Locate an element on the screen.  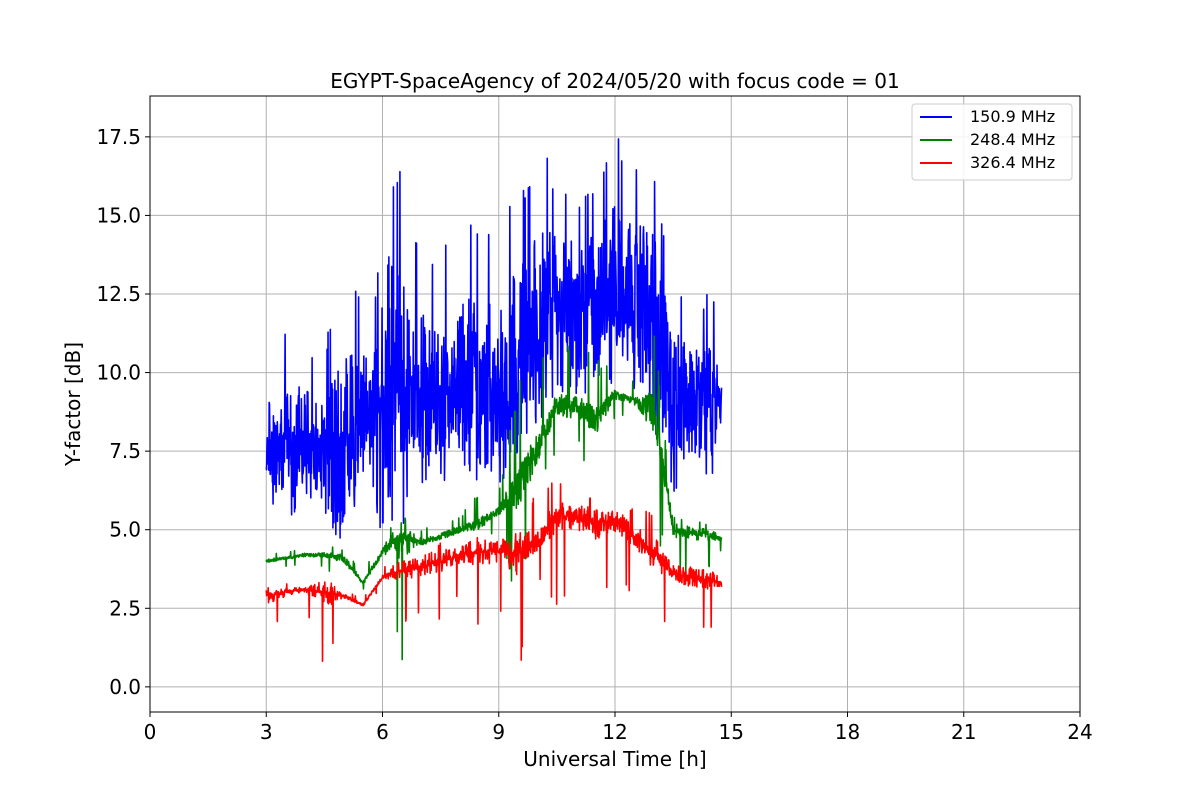
x-tick-label: 18 is located at coordinates (847, 732).